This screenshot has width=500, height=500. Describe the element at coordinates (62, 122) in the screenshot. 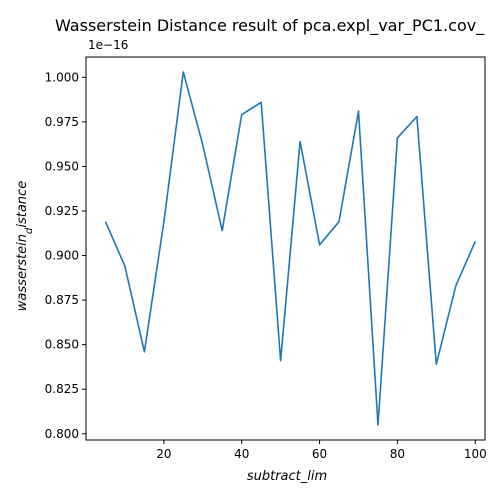

I see `y-tick-label: 0.975` at that location.